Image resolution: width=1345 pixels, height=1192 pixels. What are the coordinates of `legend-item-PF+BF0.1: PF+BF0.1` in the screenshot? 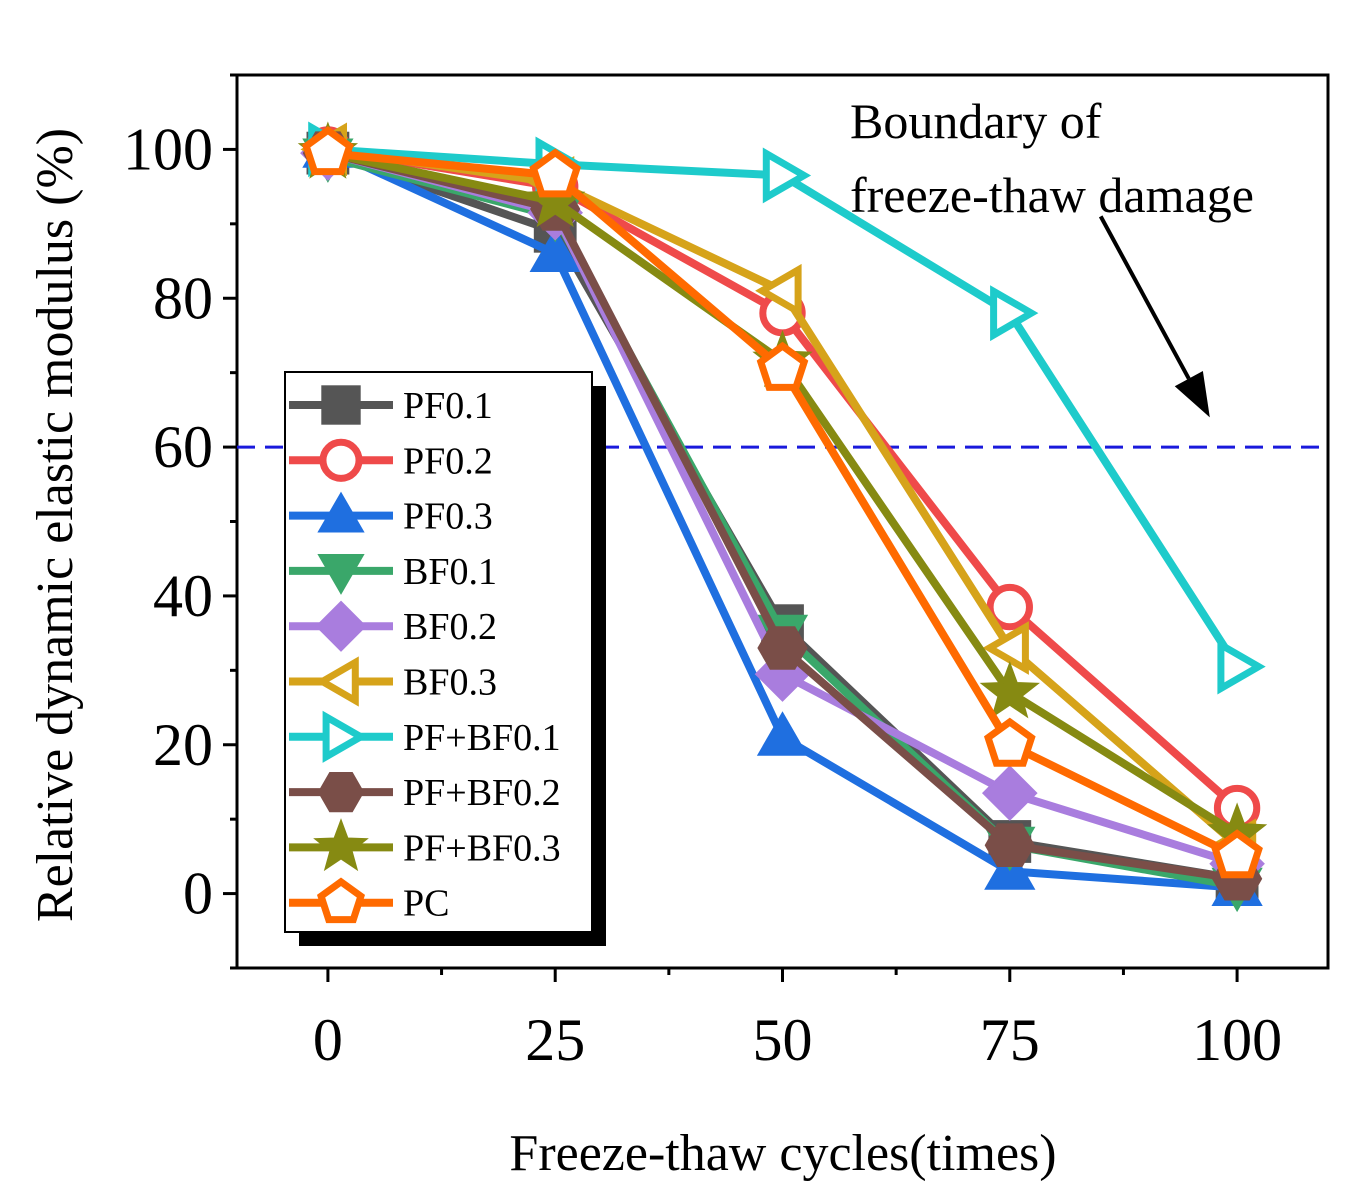 It's located at (425, 736).